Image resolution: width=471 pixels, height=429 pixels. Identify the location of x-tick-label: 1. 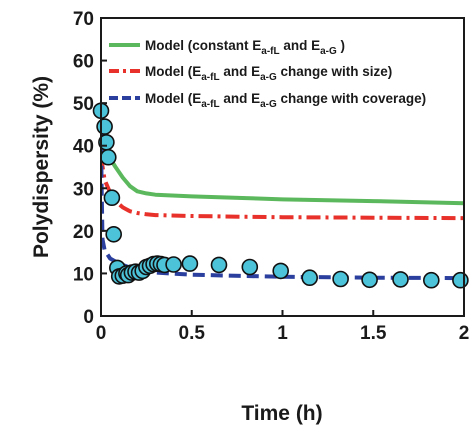
(282, 333).